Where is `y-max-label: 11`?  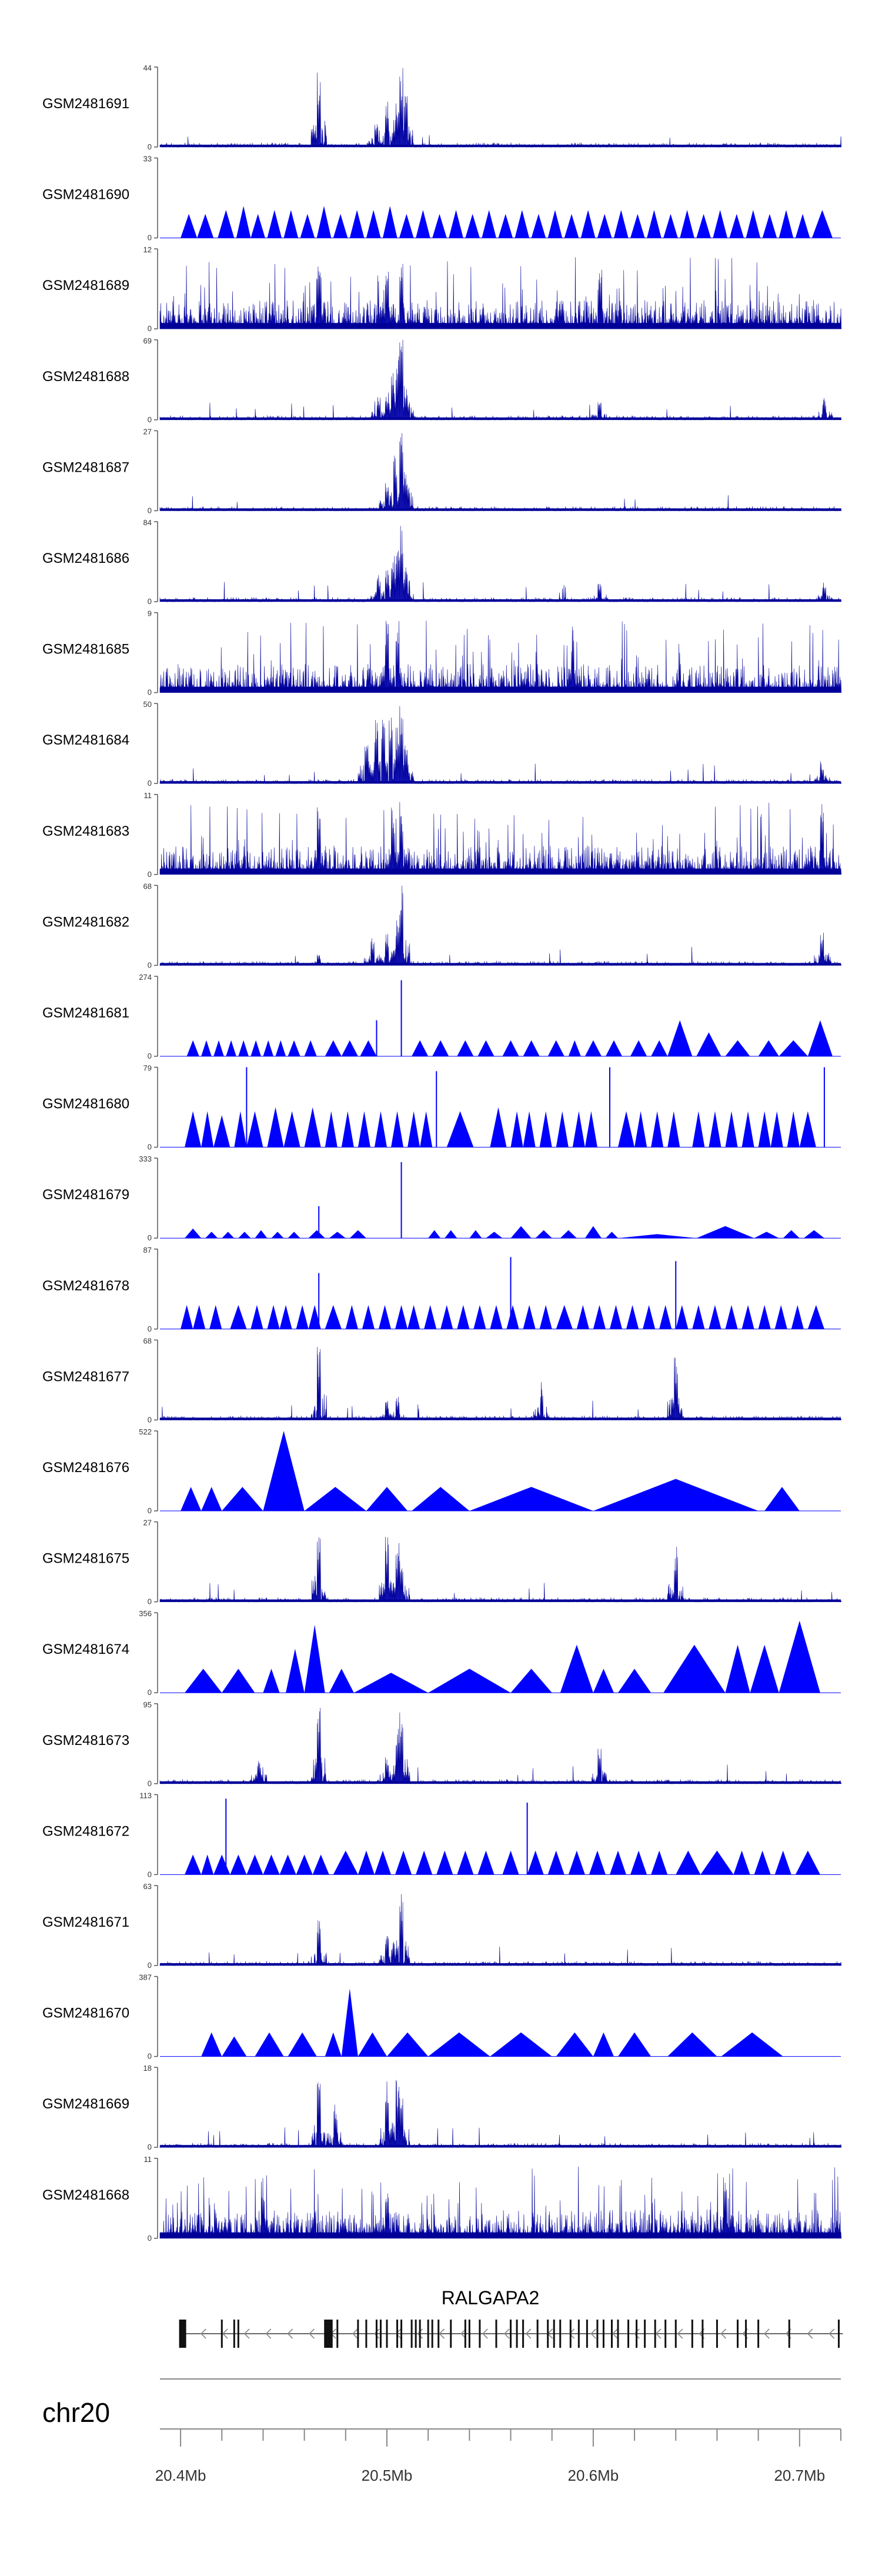 y-max-label: 11 is located at coordinates (148, 795).